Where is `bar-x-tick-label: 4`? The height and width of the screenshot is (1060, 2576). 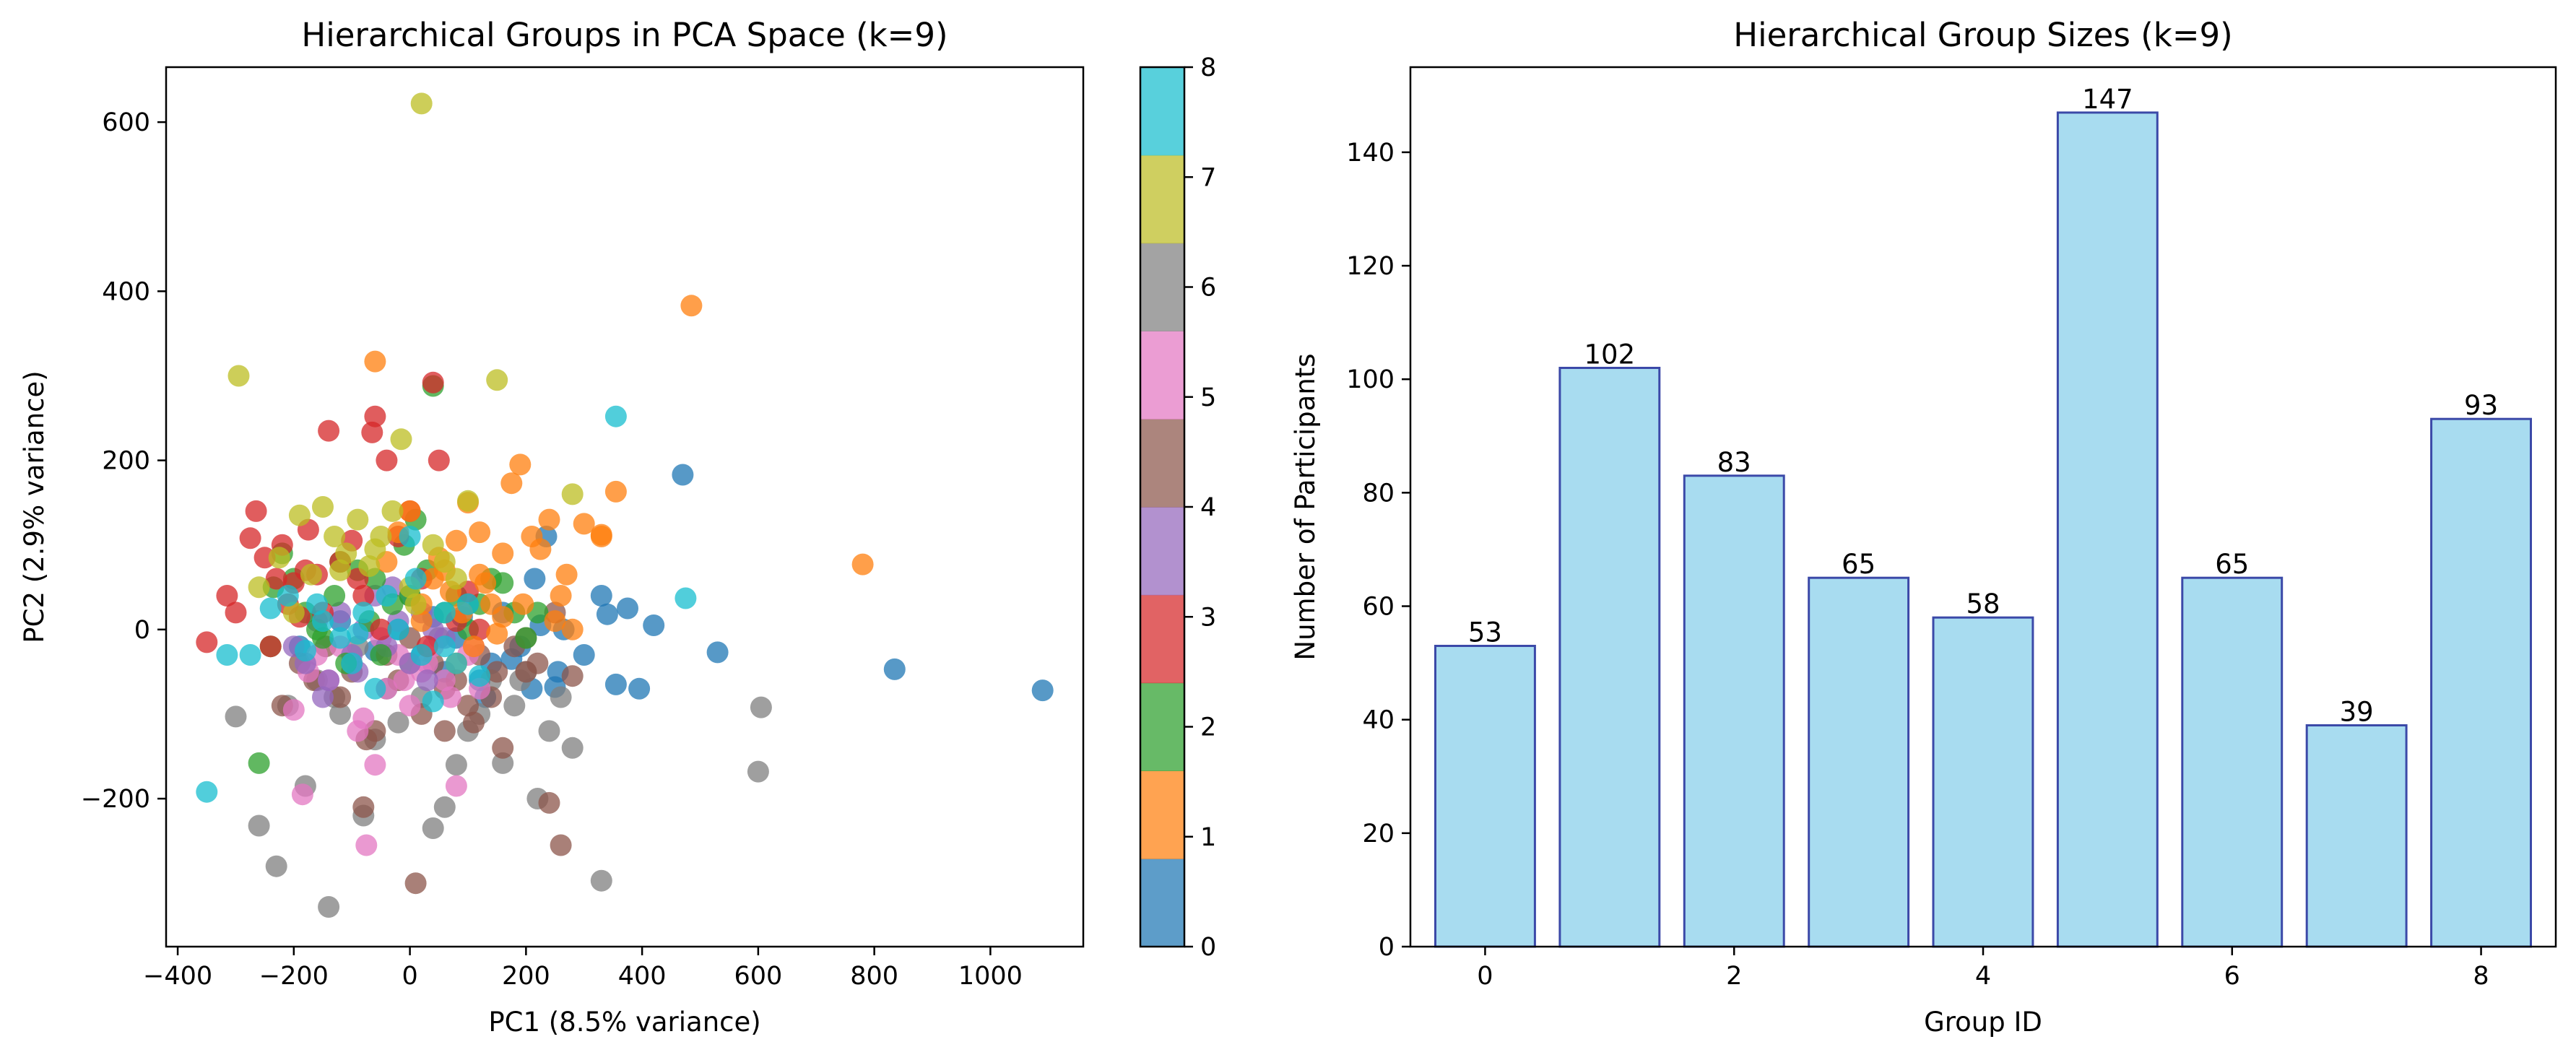 bar-x-tick-label: 4 is located at coordinates (1983, 976).